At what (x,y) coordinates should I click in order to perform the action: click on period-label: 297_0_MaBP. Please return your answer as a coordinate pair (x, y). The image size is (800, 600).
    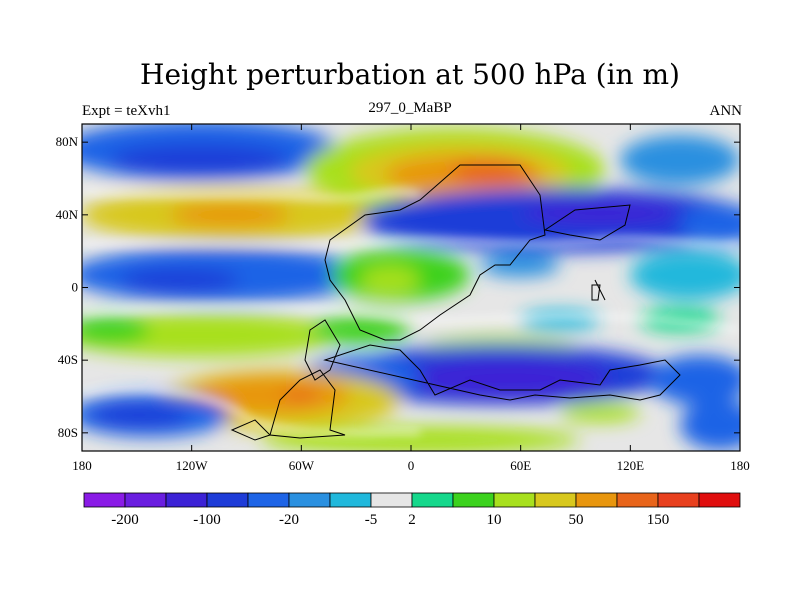
    Looking at the image, I should click on (410, 108).